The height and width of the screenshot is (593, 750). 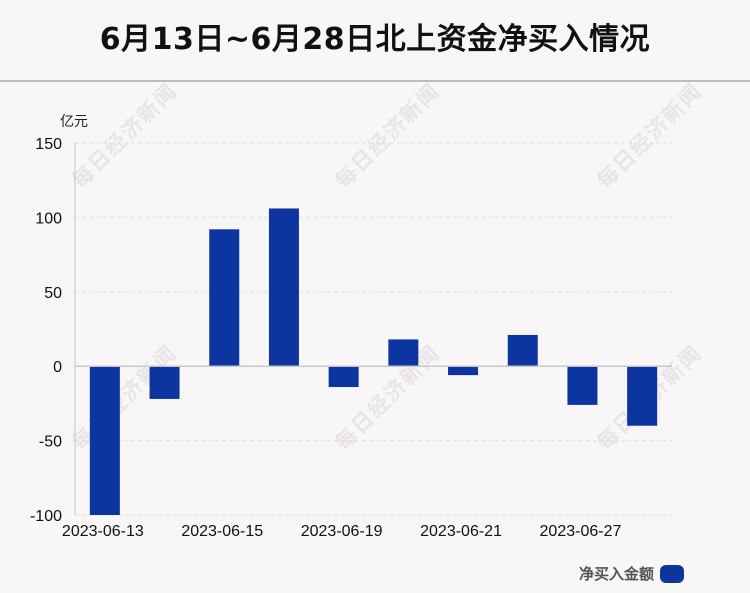 What do you see at coordinates (50, 442) in the screenshot?
I see `y-tick-label: -50` at bounding box center [50, 442].